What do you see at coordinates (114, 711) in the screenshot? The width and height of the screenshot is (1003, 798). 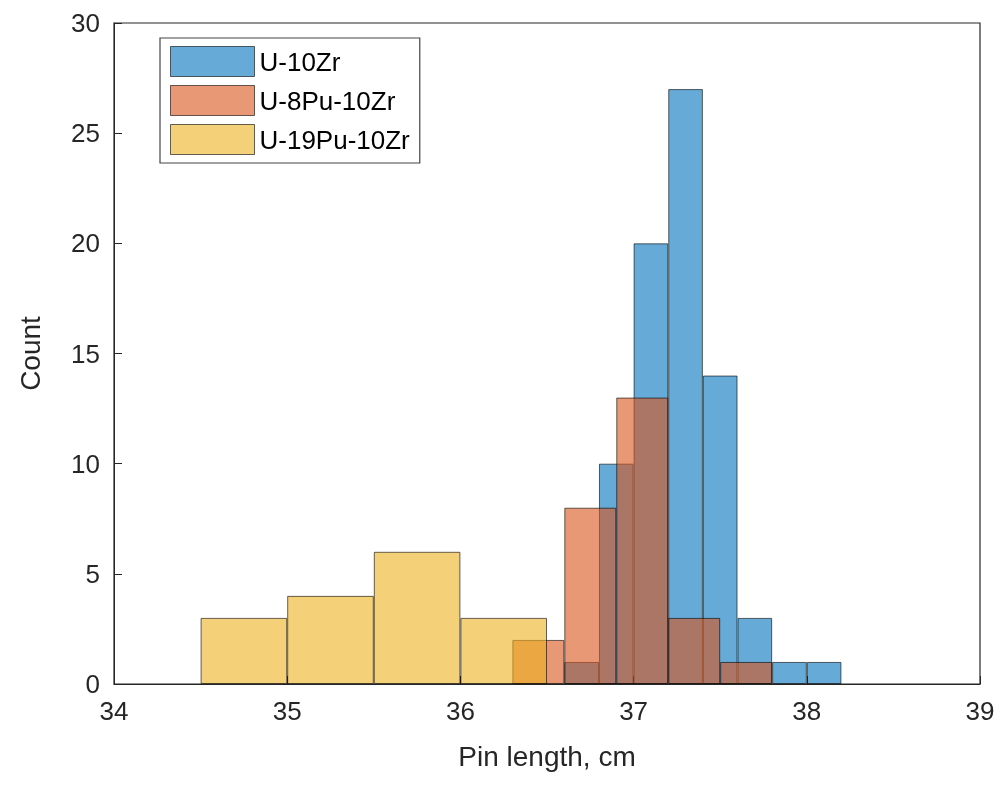 I see `x-tick-label: 34` at bounding box center [114, 711].